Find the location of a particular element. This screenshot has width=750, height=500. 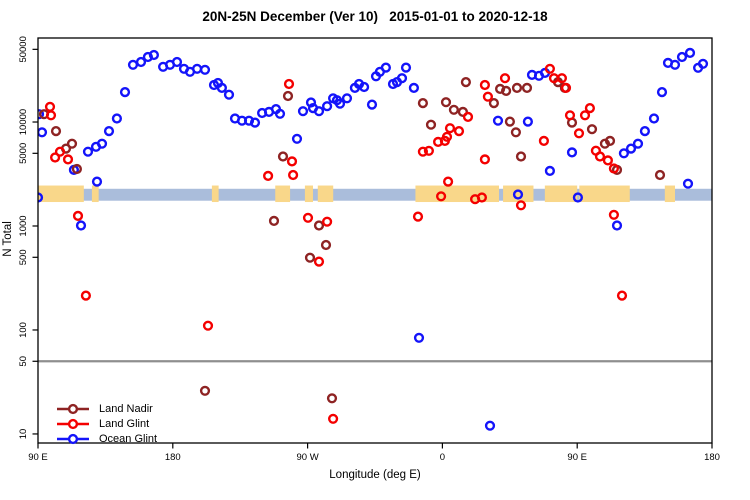

y-tick-label: 50 is located at coordinates (23, 361).